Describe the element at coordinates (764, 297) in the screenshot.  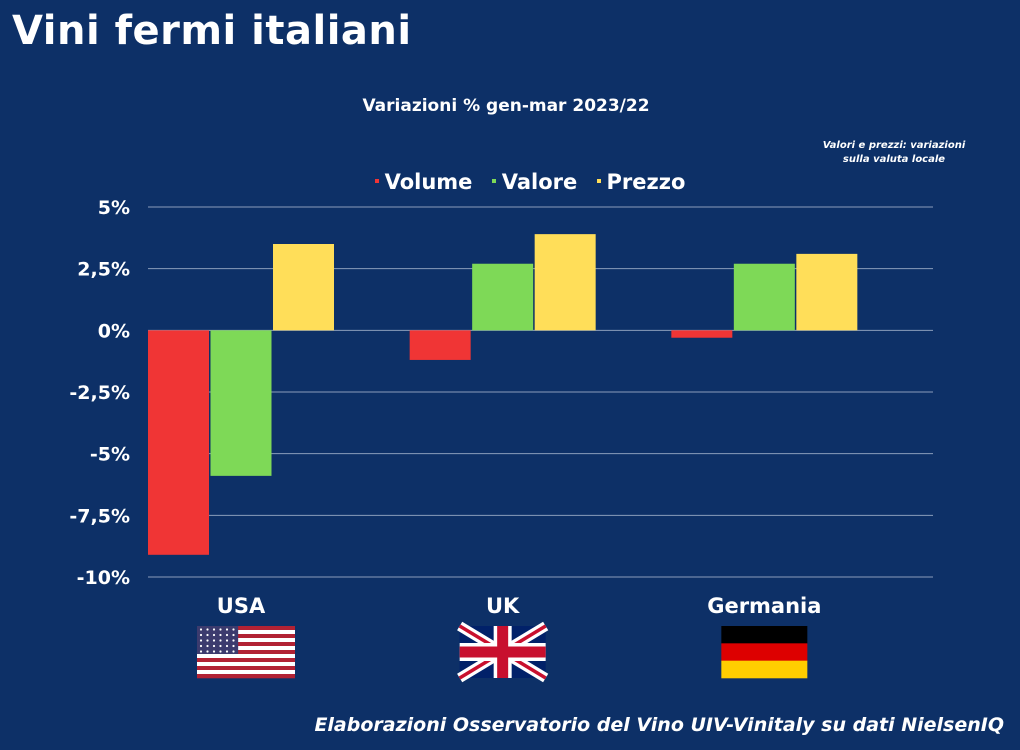
I see `bar-valore-germania` at that location.